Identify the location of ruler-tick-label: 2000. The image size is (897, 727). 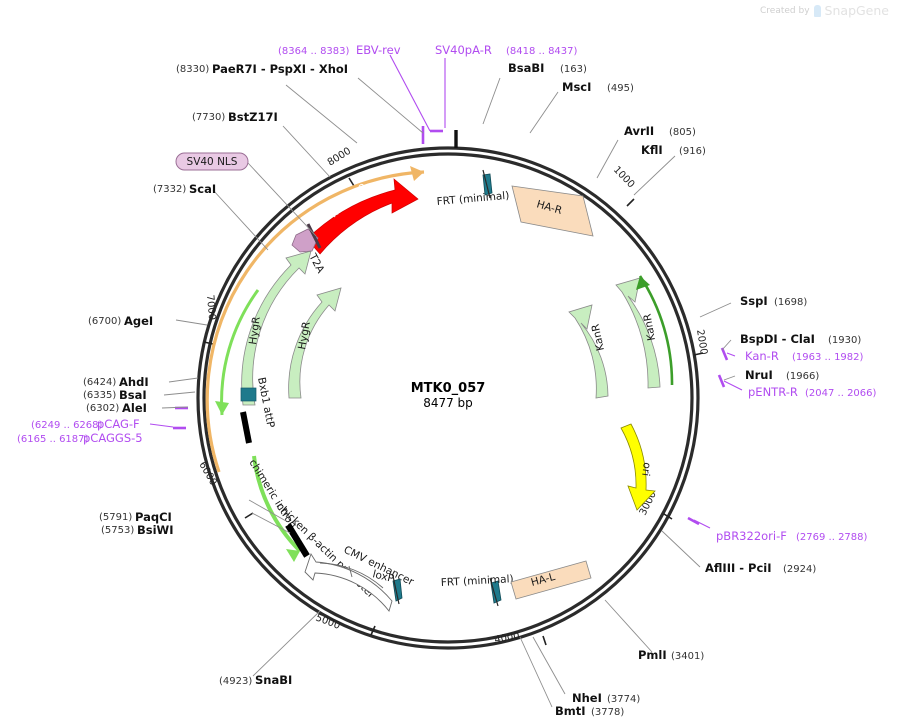
(701, 342).